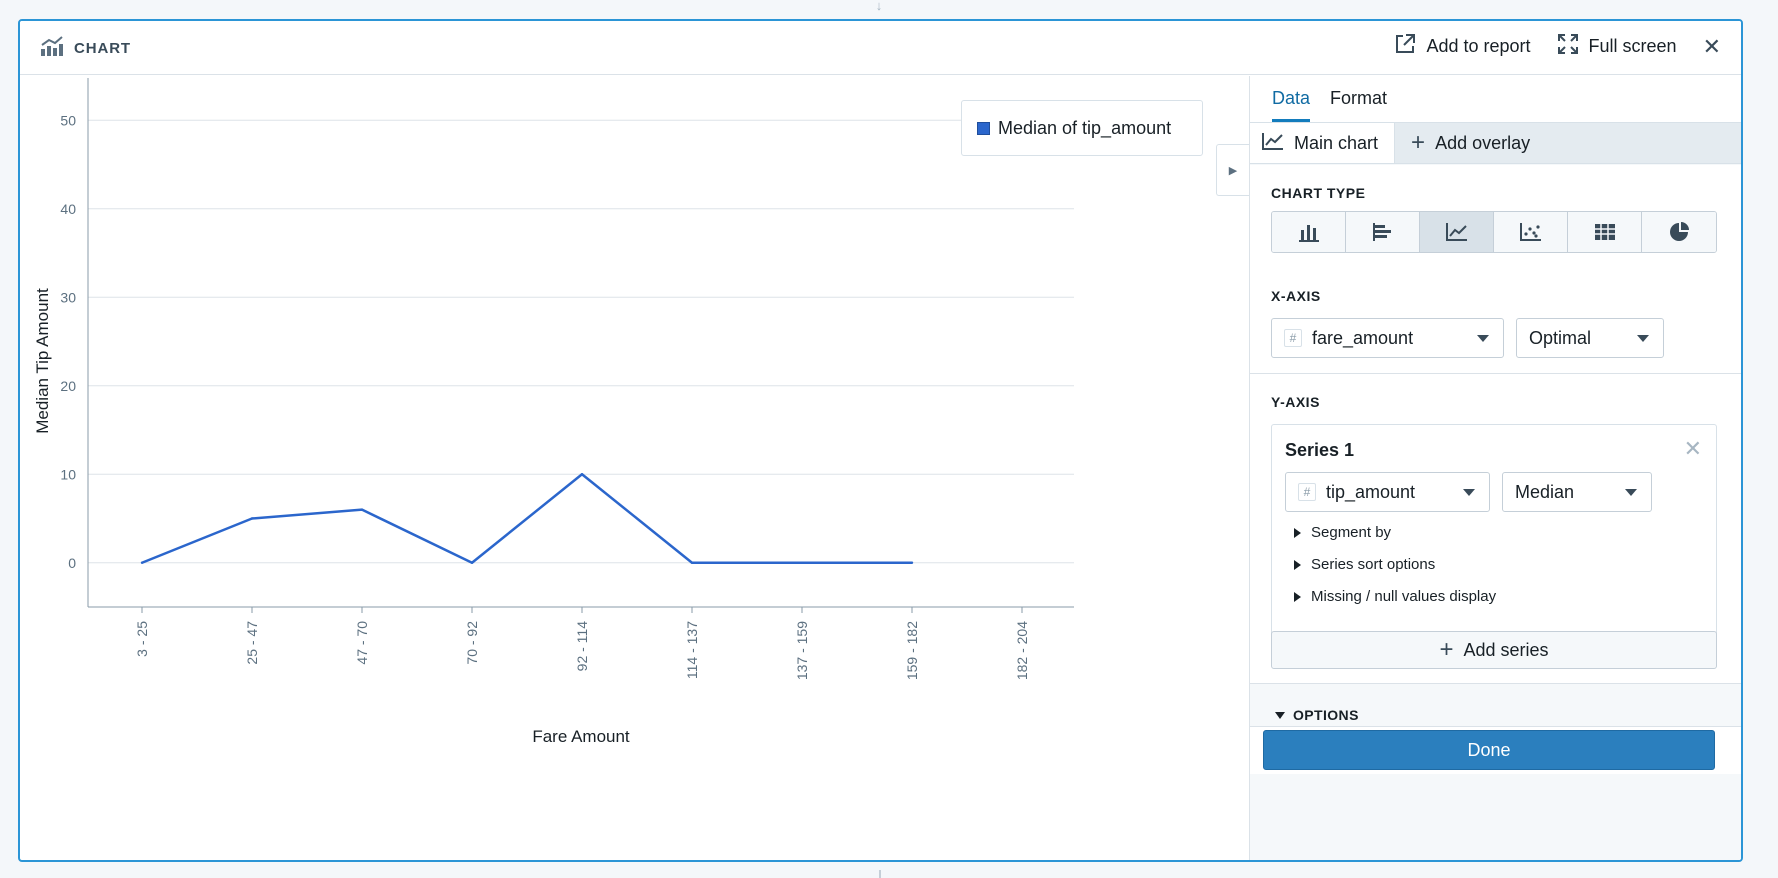  Describe the element at coordinates (472, 643) in the screenshot. I see `x-tick-label: 70 - 92` at that location.